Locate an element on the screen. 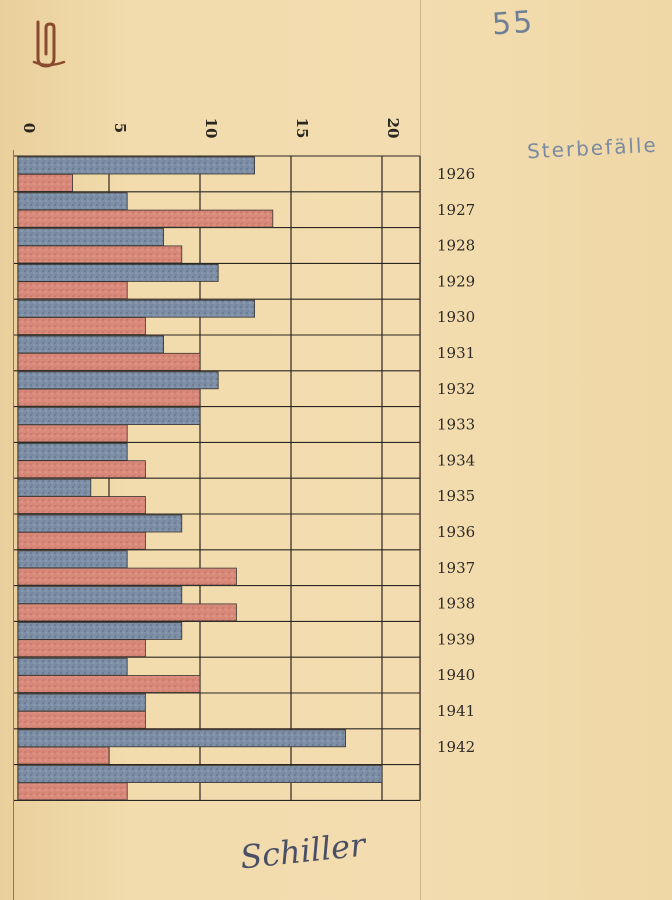 Image resolution: width=672 pixels, height=900 pixels. year-label-1934: 1934 is located at coordinates (456, 460).